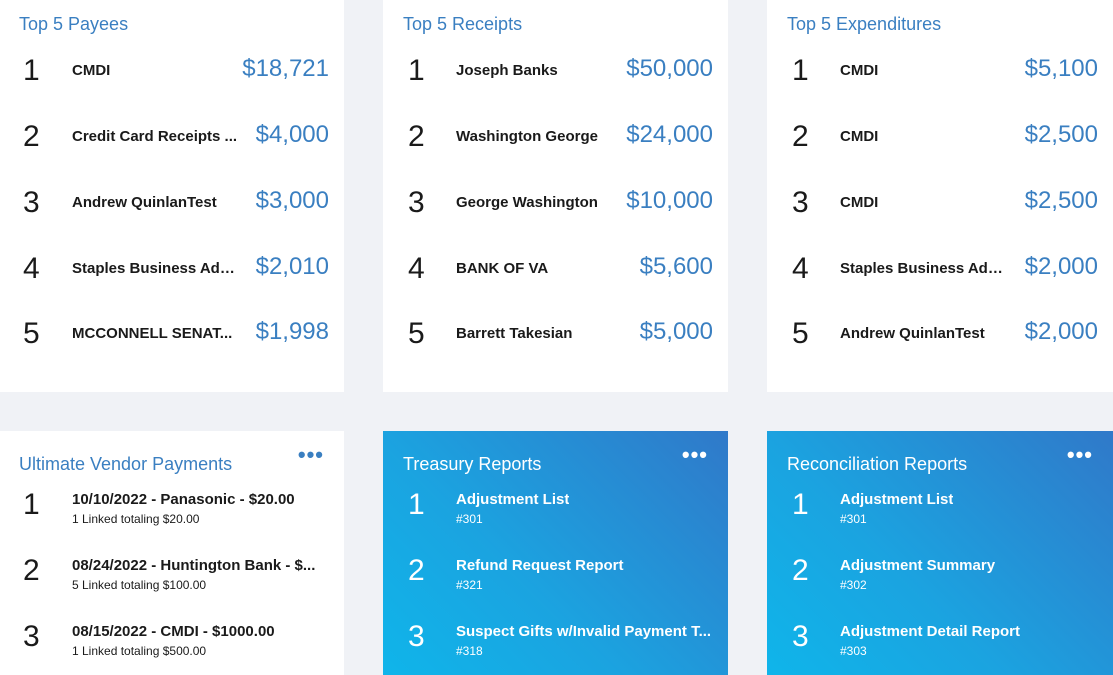  Describe the element at coordinates (1061, 68) in the screenshot. I see `expenditure-amount: $5,100` at that location.